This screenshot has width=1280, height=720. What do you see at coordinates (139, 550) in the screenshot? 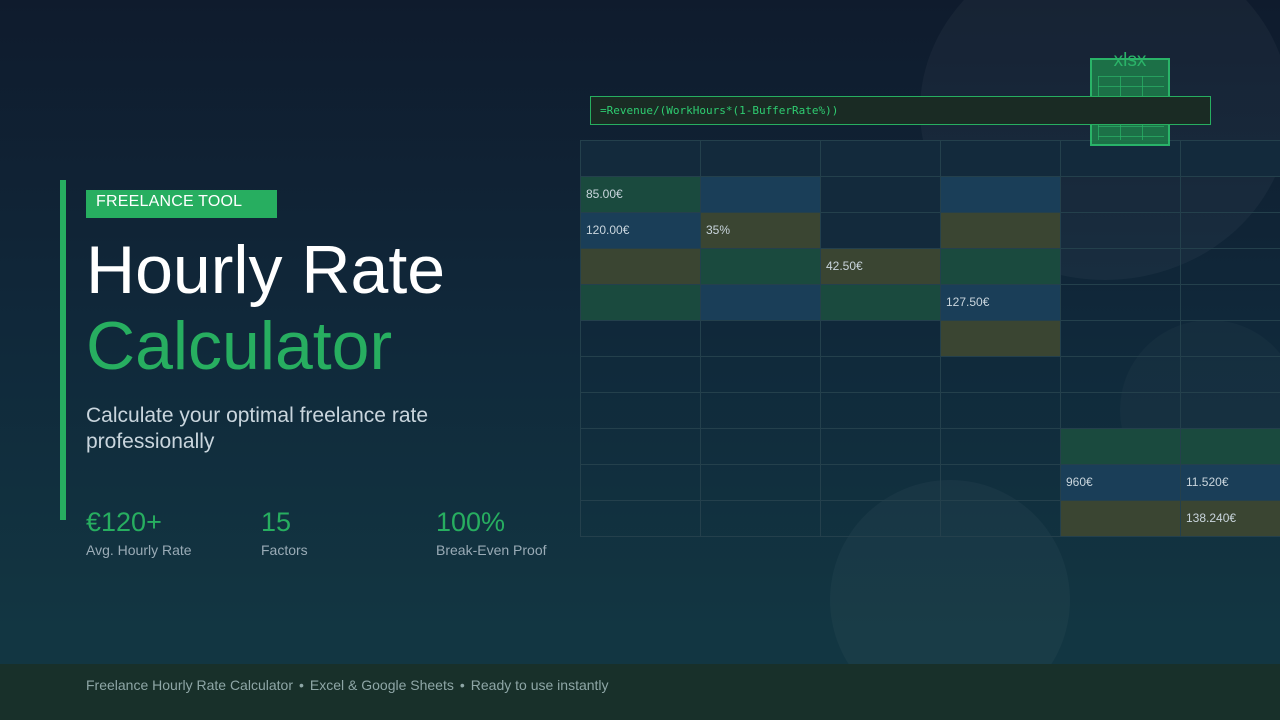
I see `stat-label: Avg. Hourly Rate` at bounding box center [139, 550].